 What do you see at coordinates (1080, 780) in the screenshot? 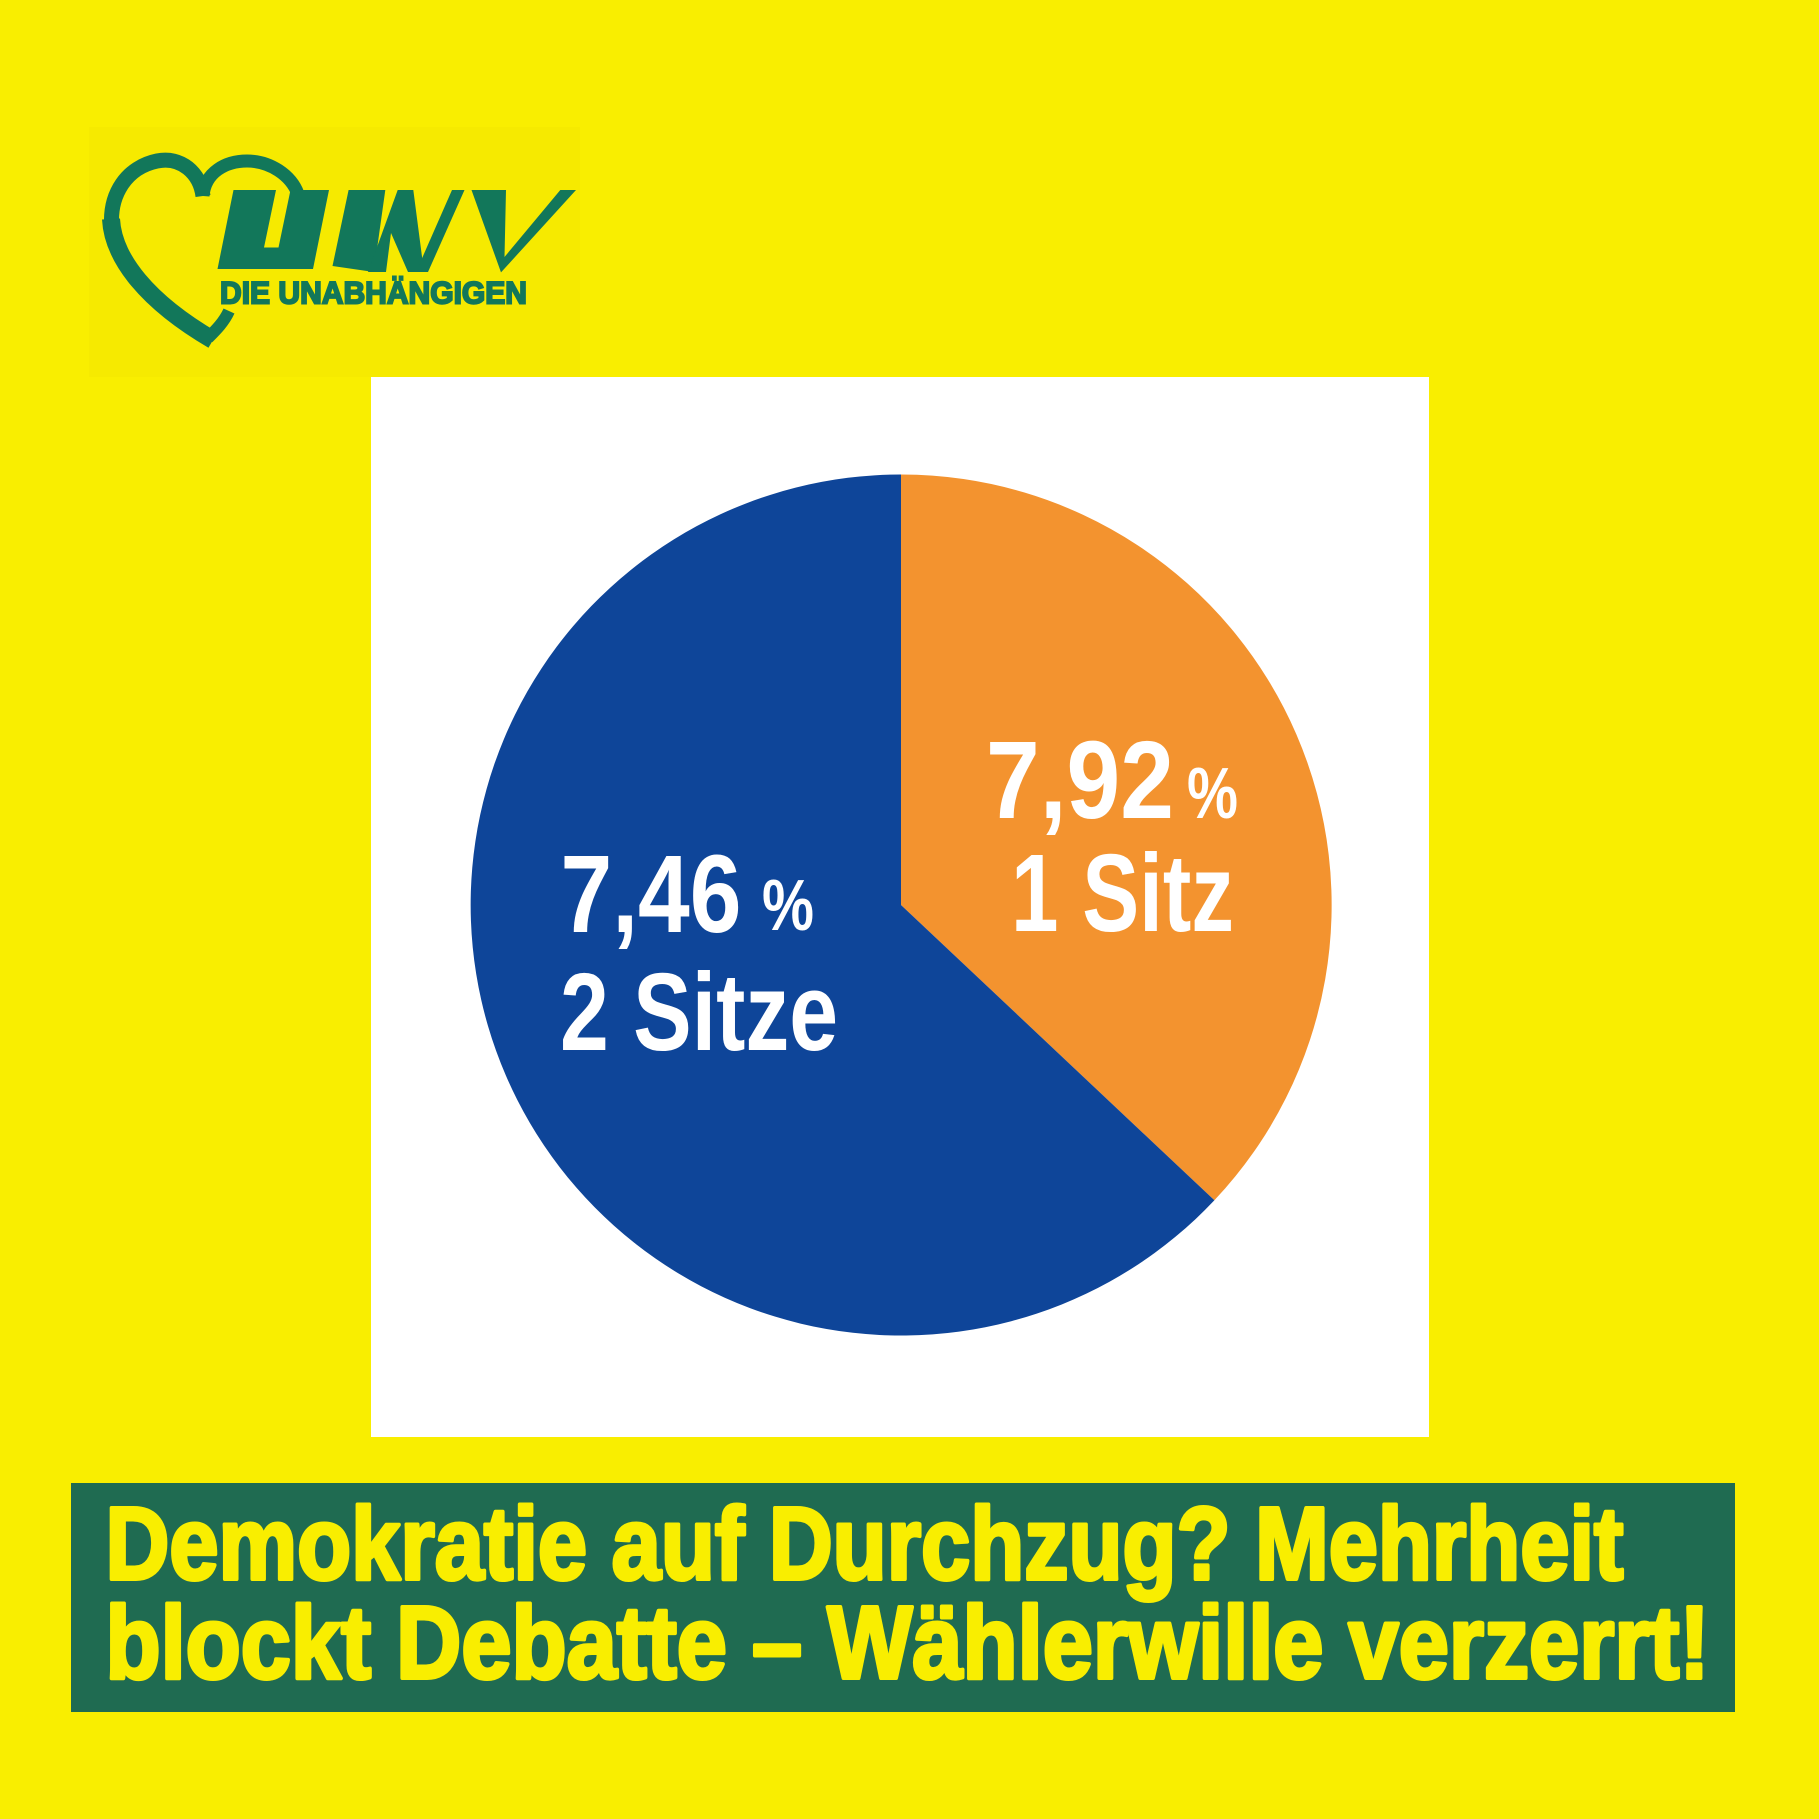
I see `svg-text: 7,92` at bounding box center [1080, 780].